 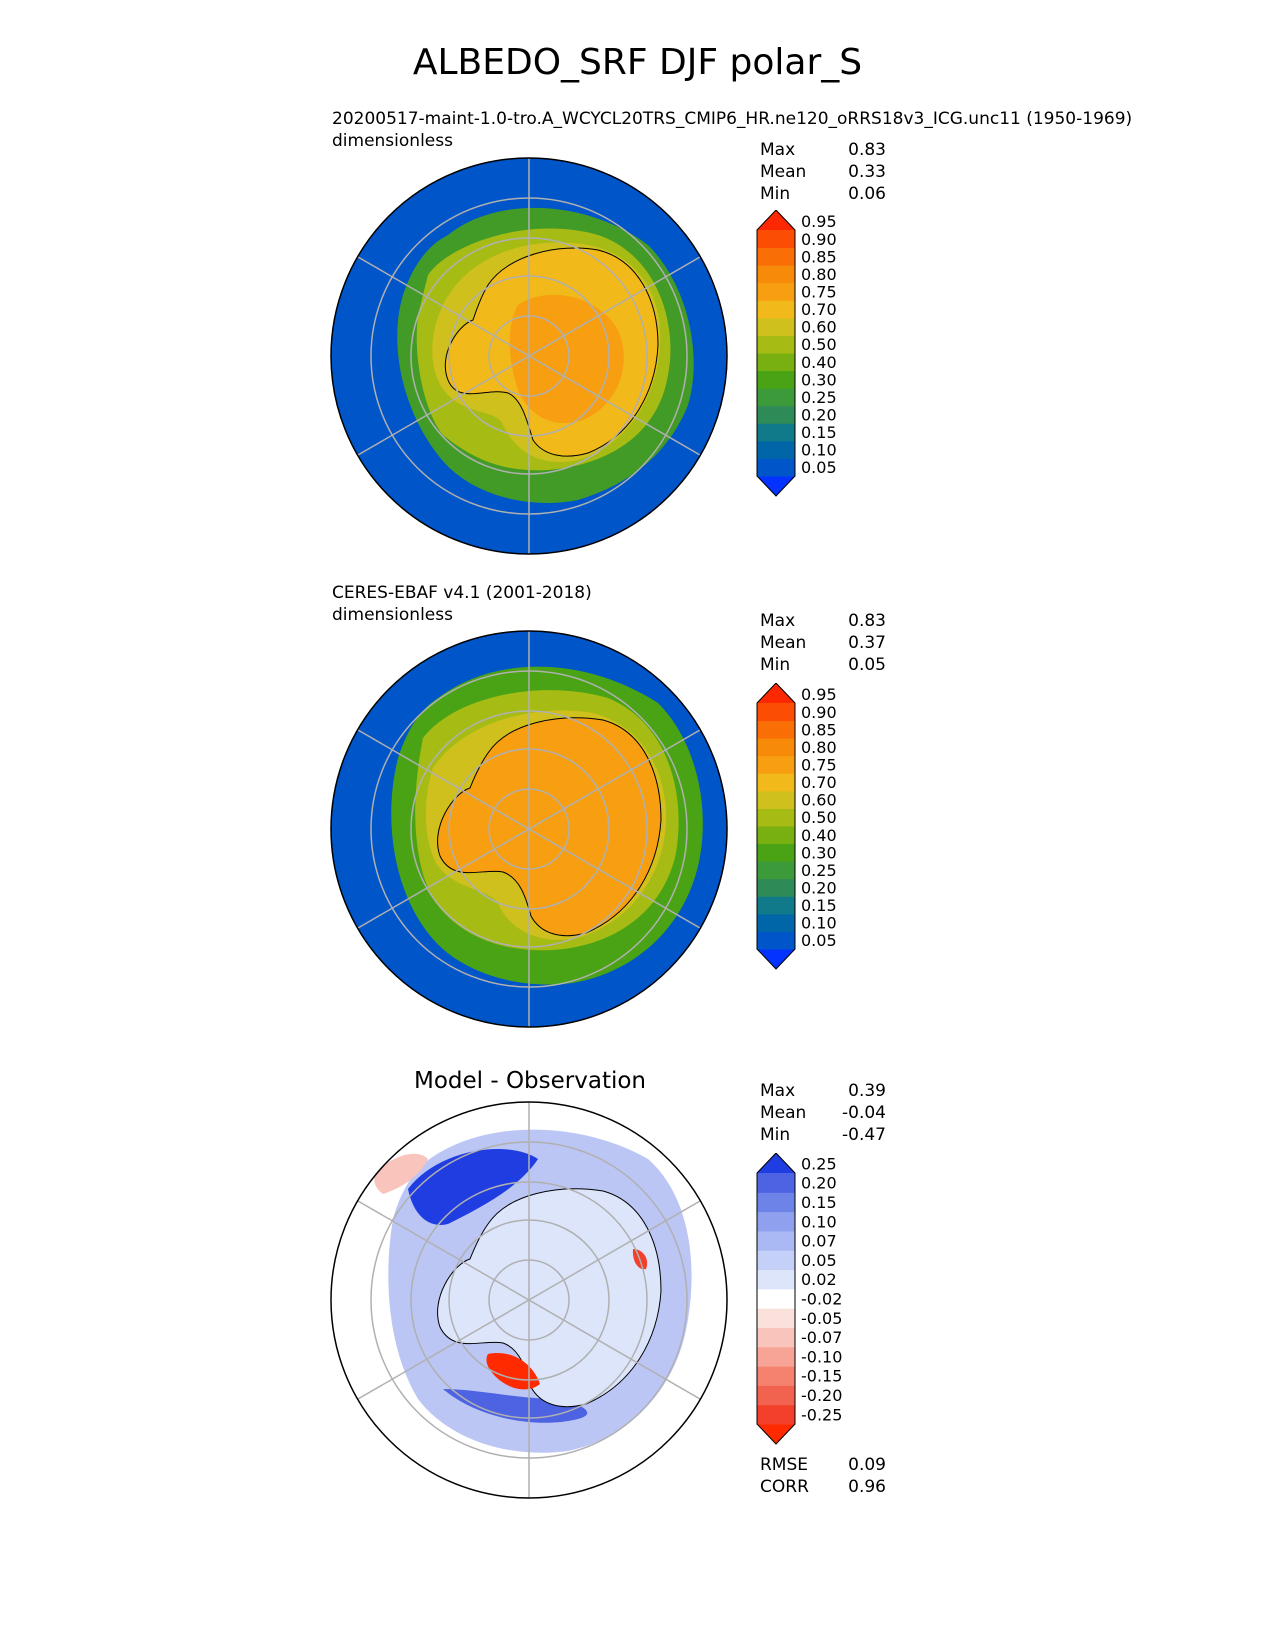 I want to click on colorbar-tick-label: -0.05, so click(x=821, y=1318).